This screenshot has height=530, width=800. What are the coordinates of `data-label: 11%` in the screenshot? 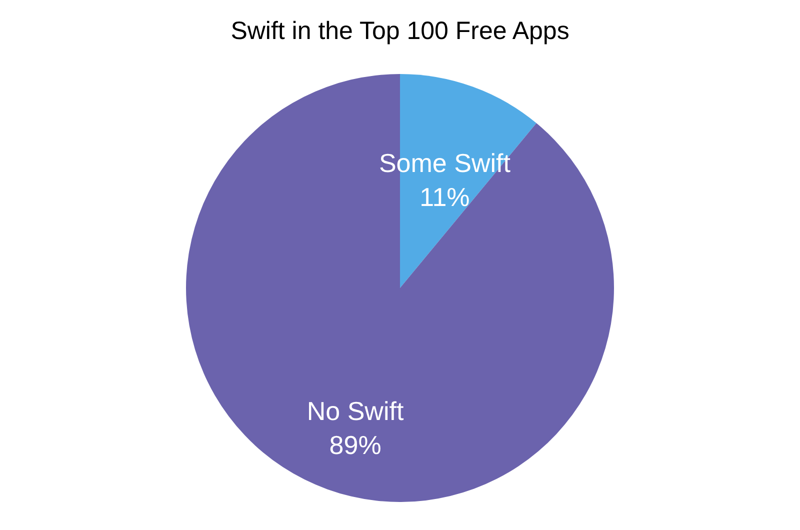 It's located at (445, 197).